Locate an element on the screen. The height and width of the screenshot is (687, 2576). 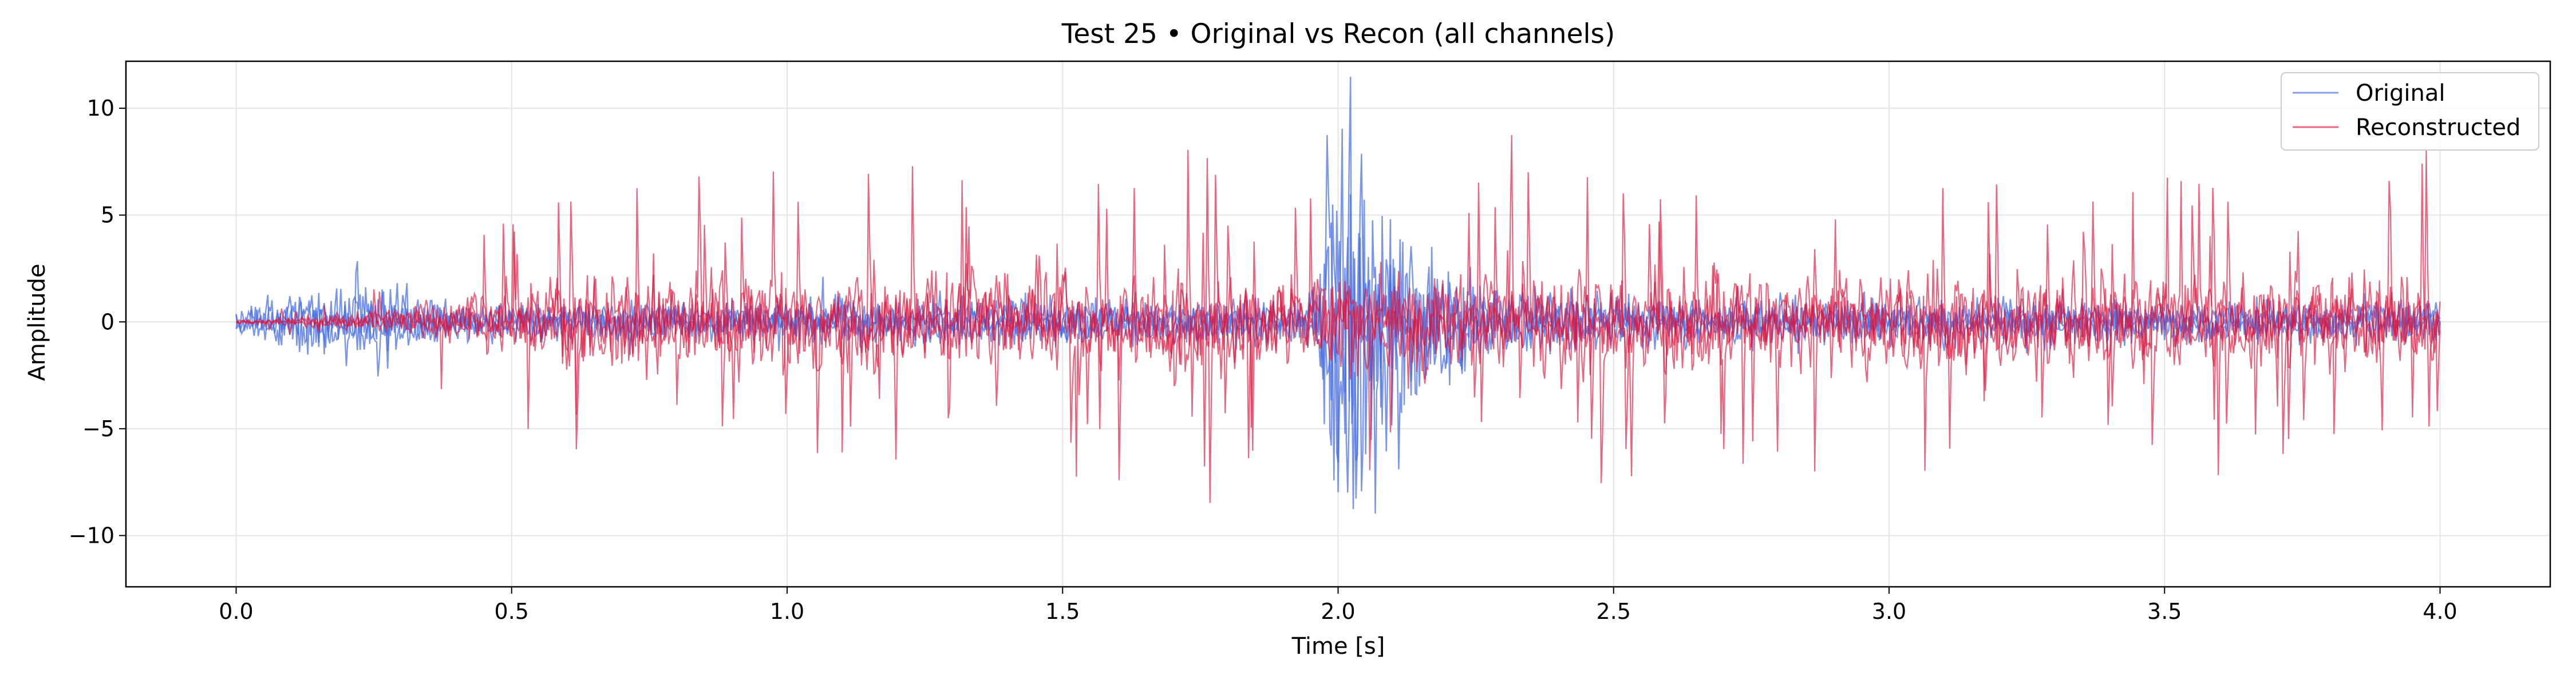
x-tick-label: 4.0 is located at coordinates (2440, 611).